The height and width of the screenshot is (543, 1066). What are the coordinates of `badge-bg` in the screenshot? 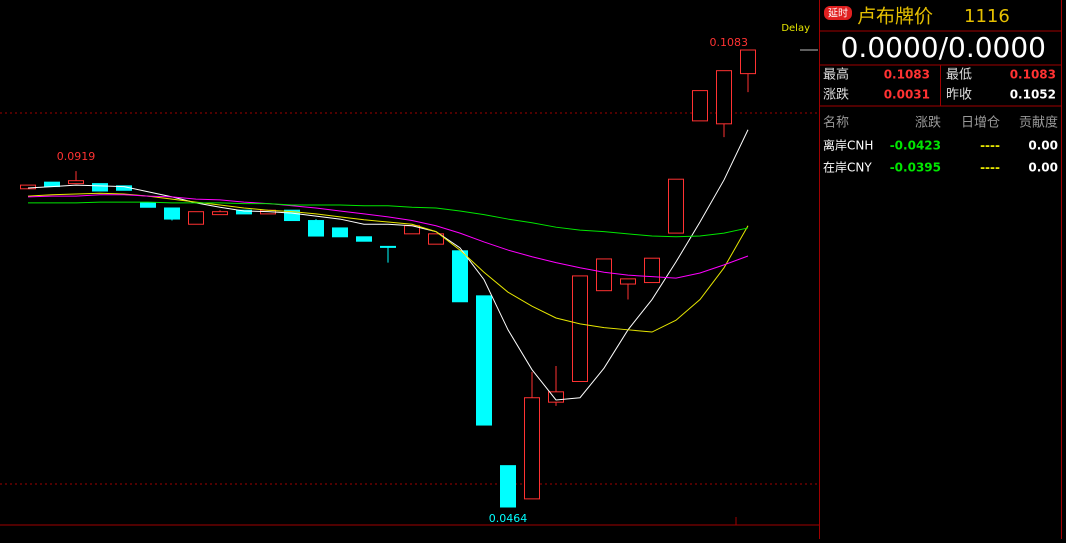 It's located at (838, 13).